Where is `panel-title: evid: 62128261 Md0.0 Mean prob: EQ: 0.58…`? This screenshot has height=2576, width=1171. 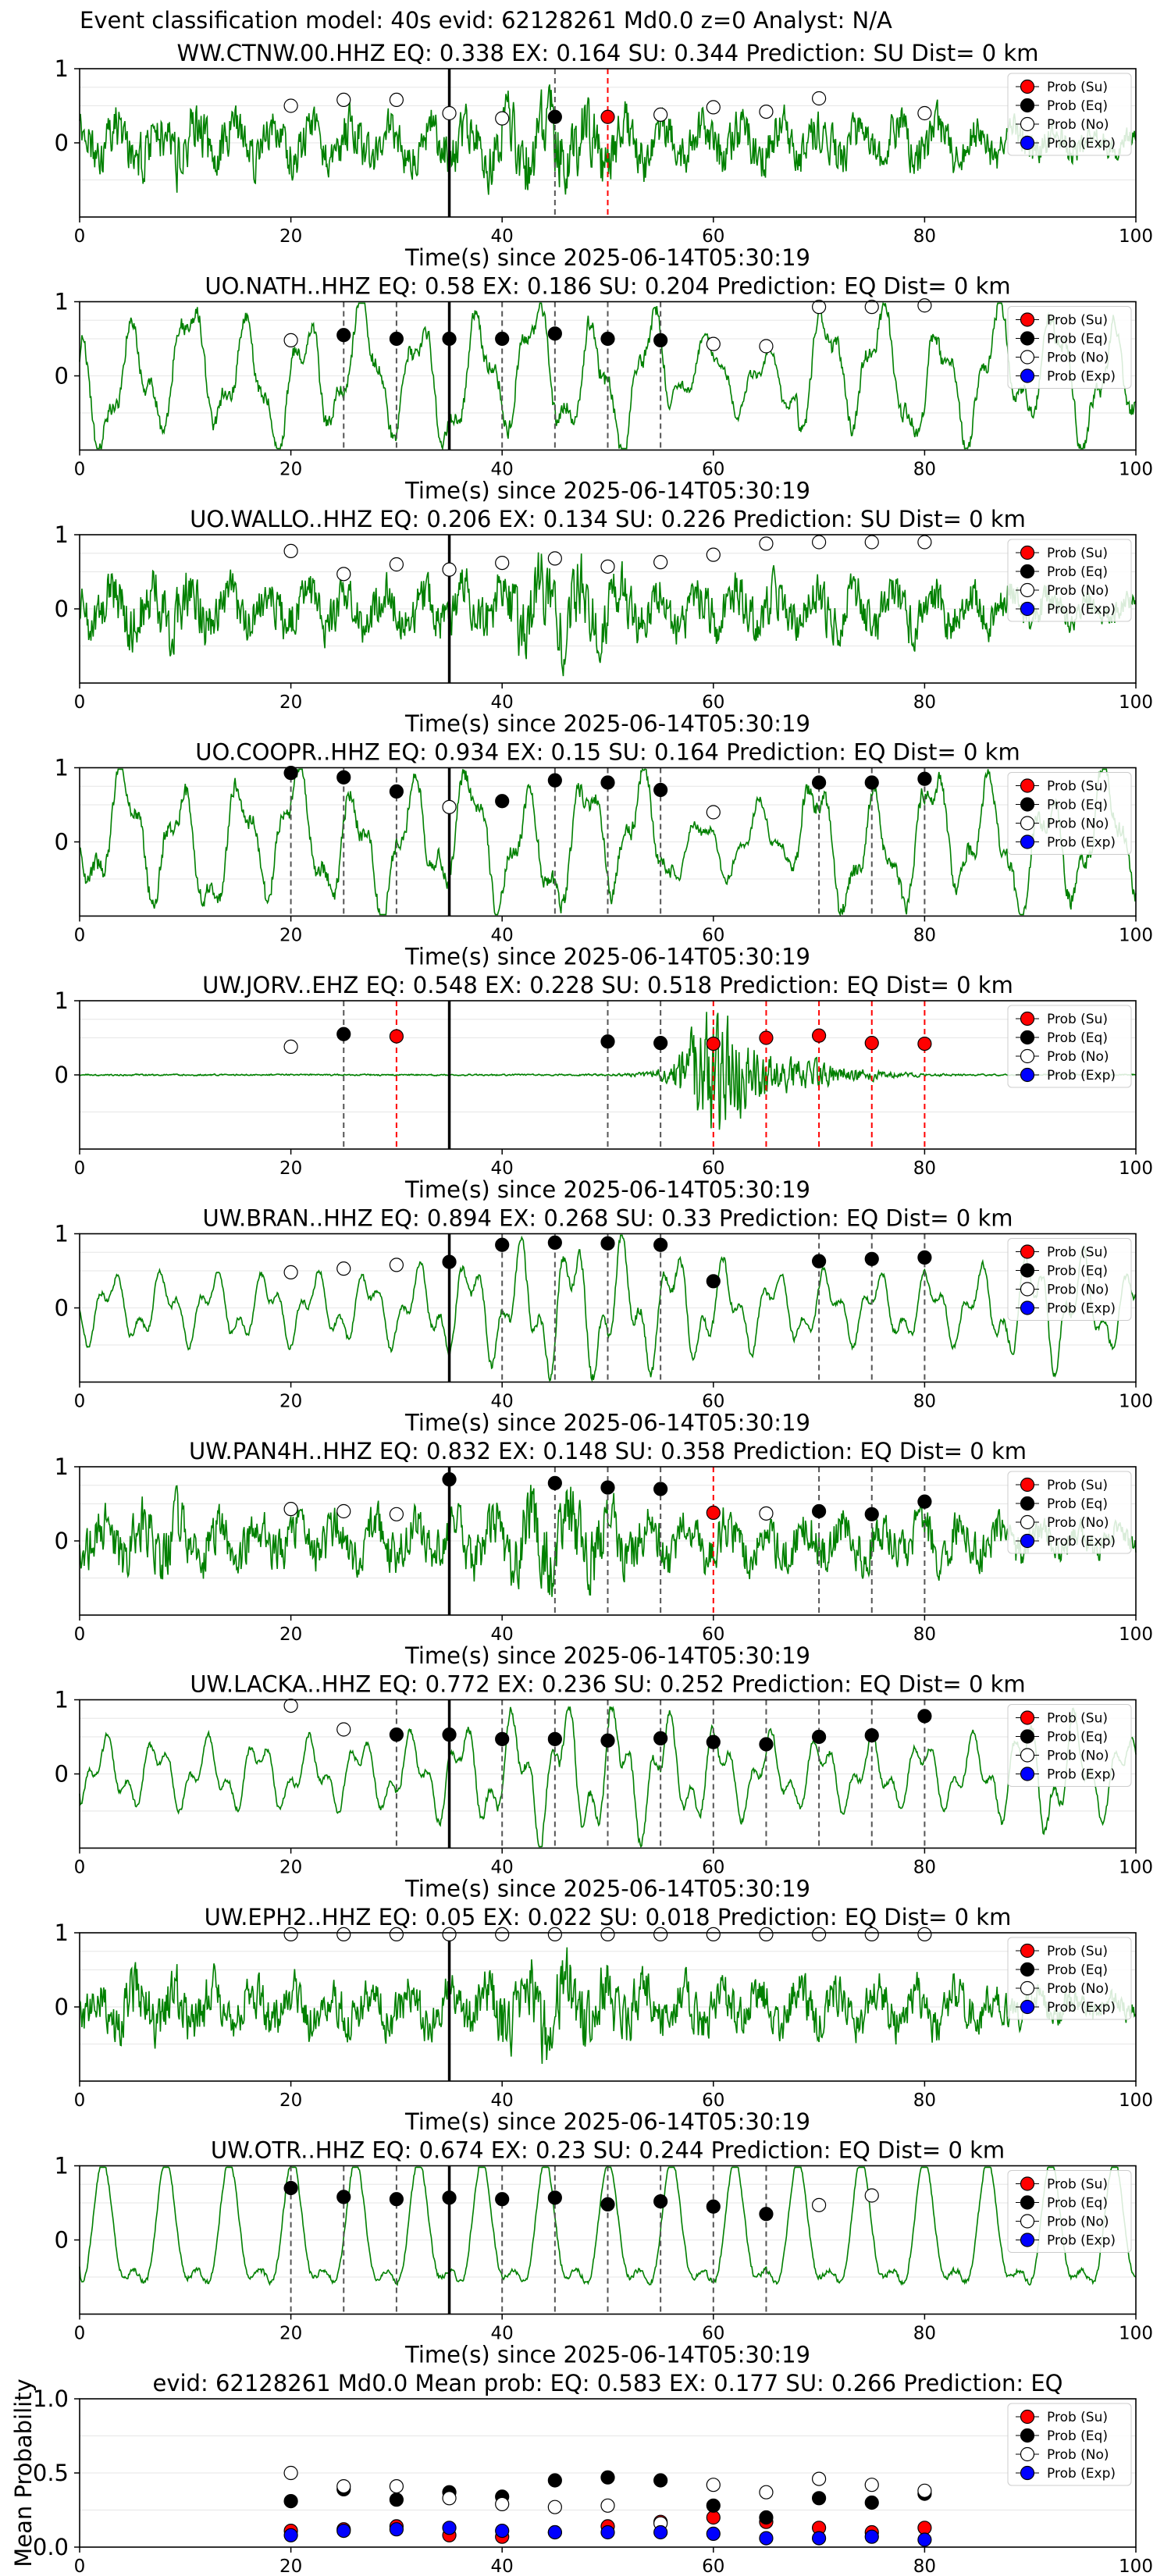
panel-title: evid: 62128261 Md0.0 Mean prob: EQ: 0.58… is located at coordinates (608, 2383).